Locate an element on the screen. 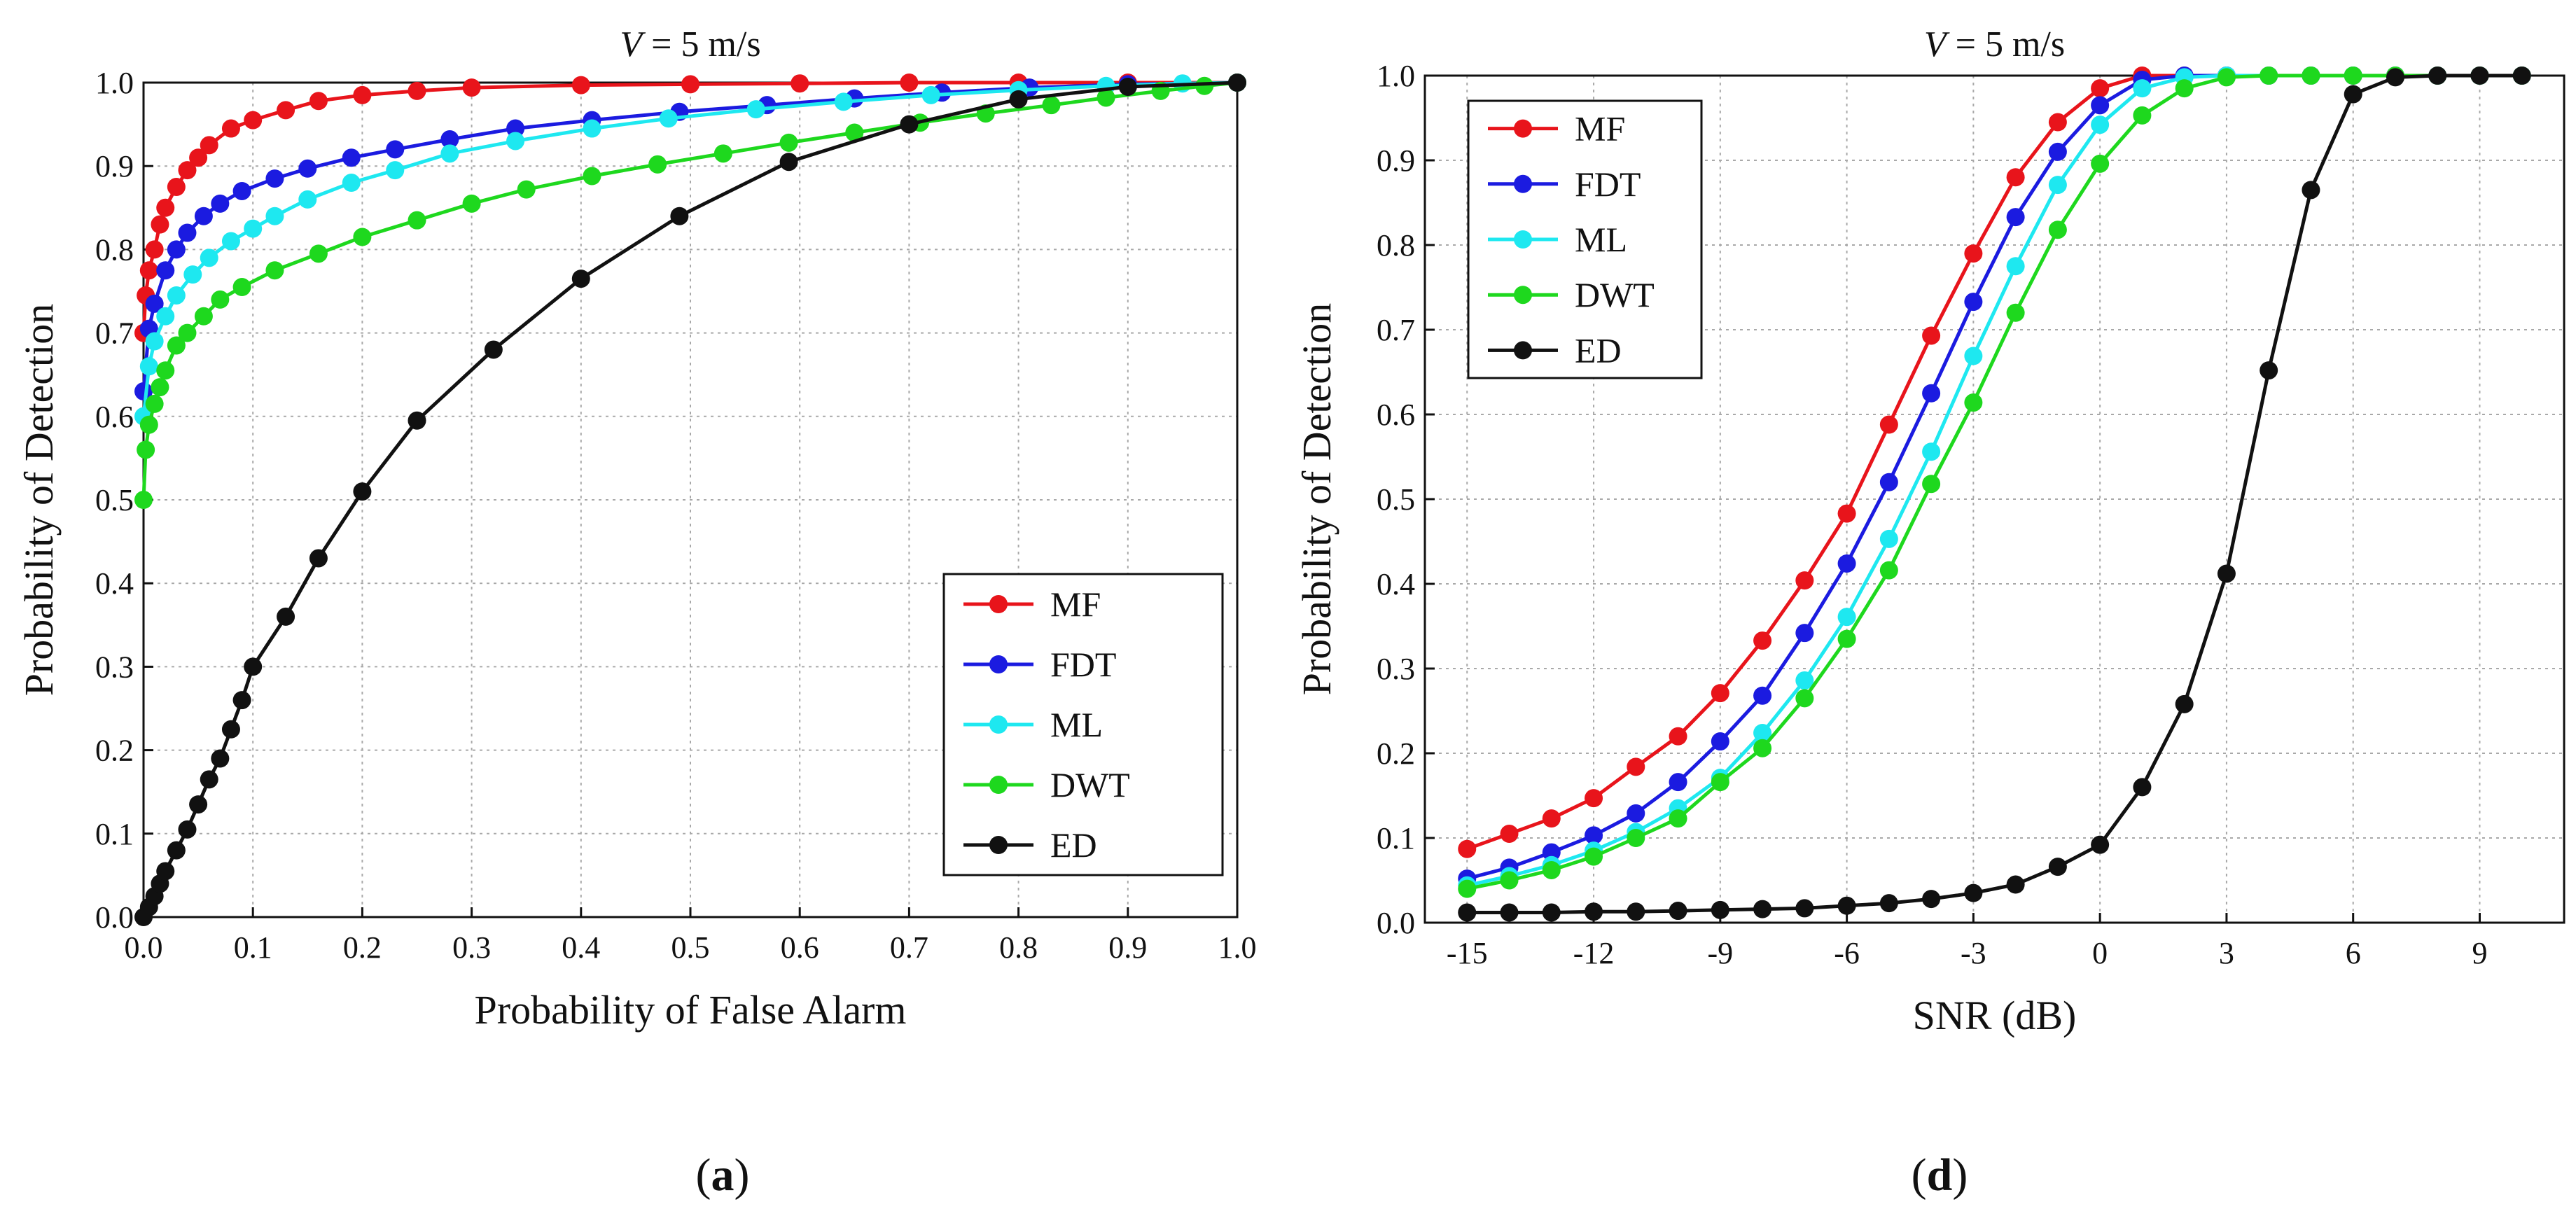  y-tick-label: 0.7 is located at coordinates (114, 333).